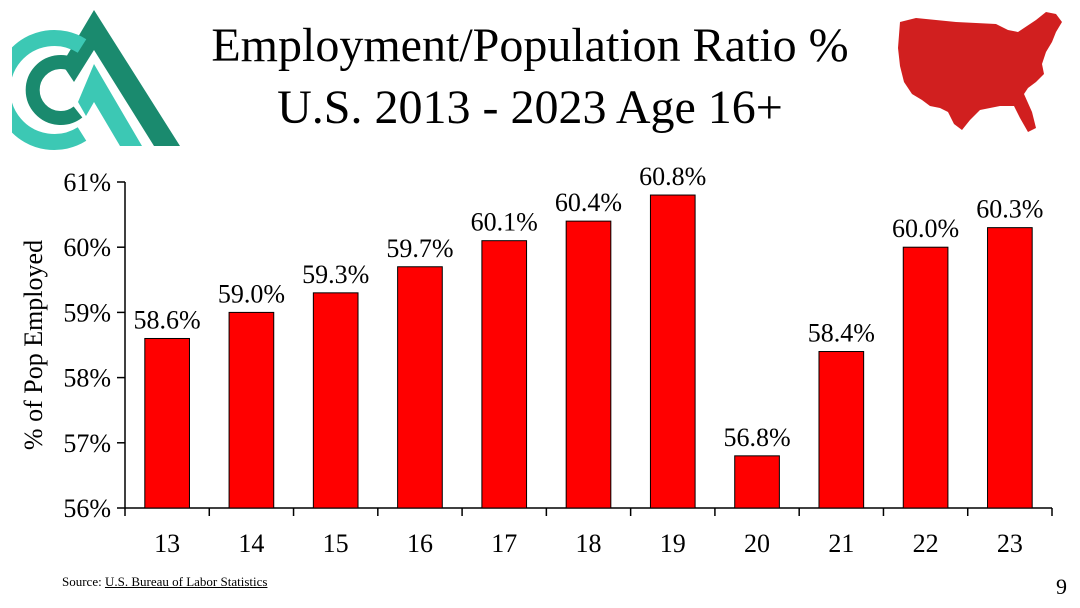  Describe the element at coordinates (87, 443) in the screenshot. I see `y-tick-label: 57%` at that location.